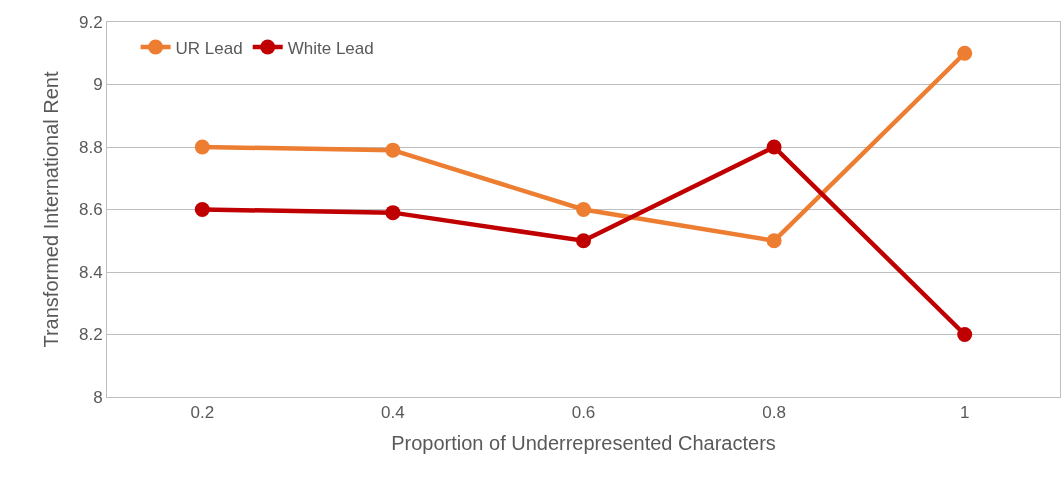  What do you see at coordinates (90, 272) in the screenshot?
I see `y-tick-label: 8.4` at bounding box center [90, 272].